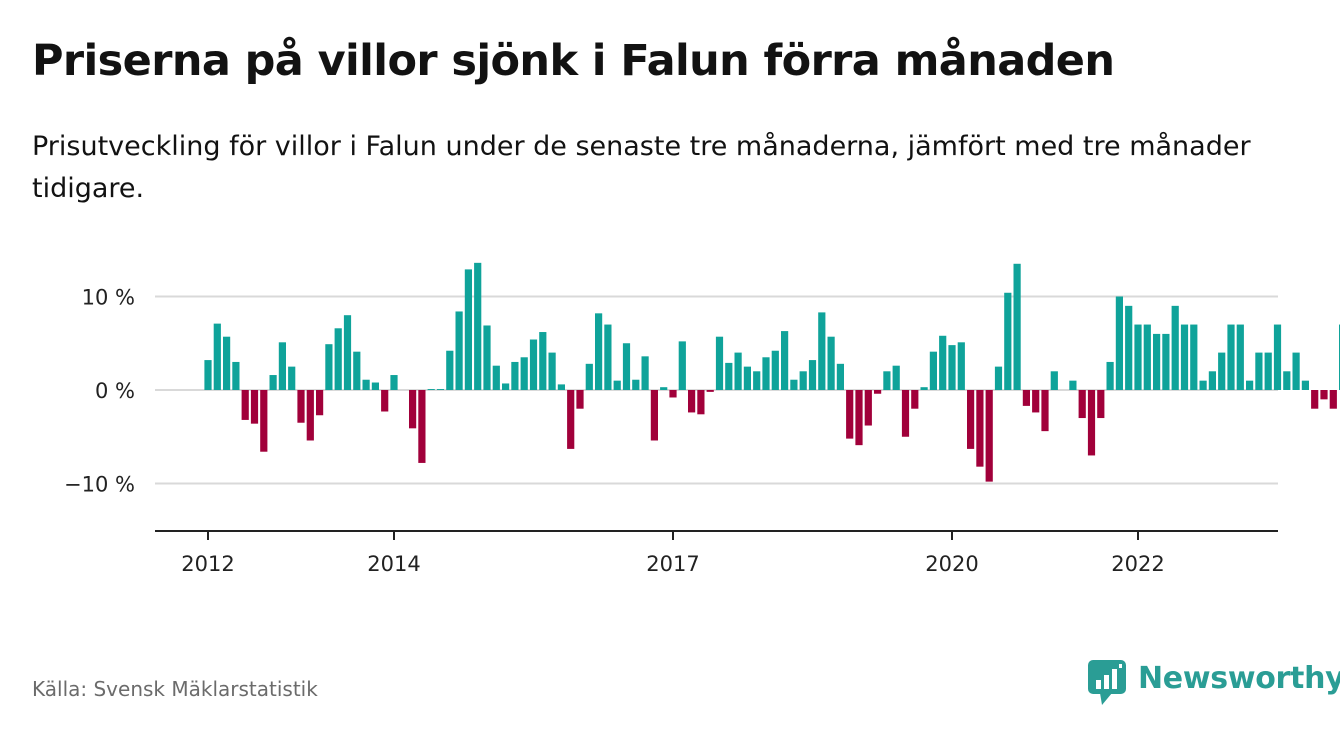 Image resolution: width=1340 pixels, height=734 pixels. I want to click on y-tick-label: −10 %, so click(99, 485).